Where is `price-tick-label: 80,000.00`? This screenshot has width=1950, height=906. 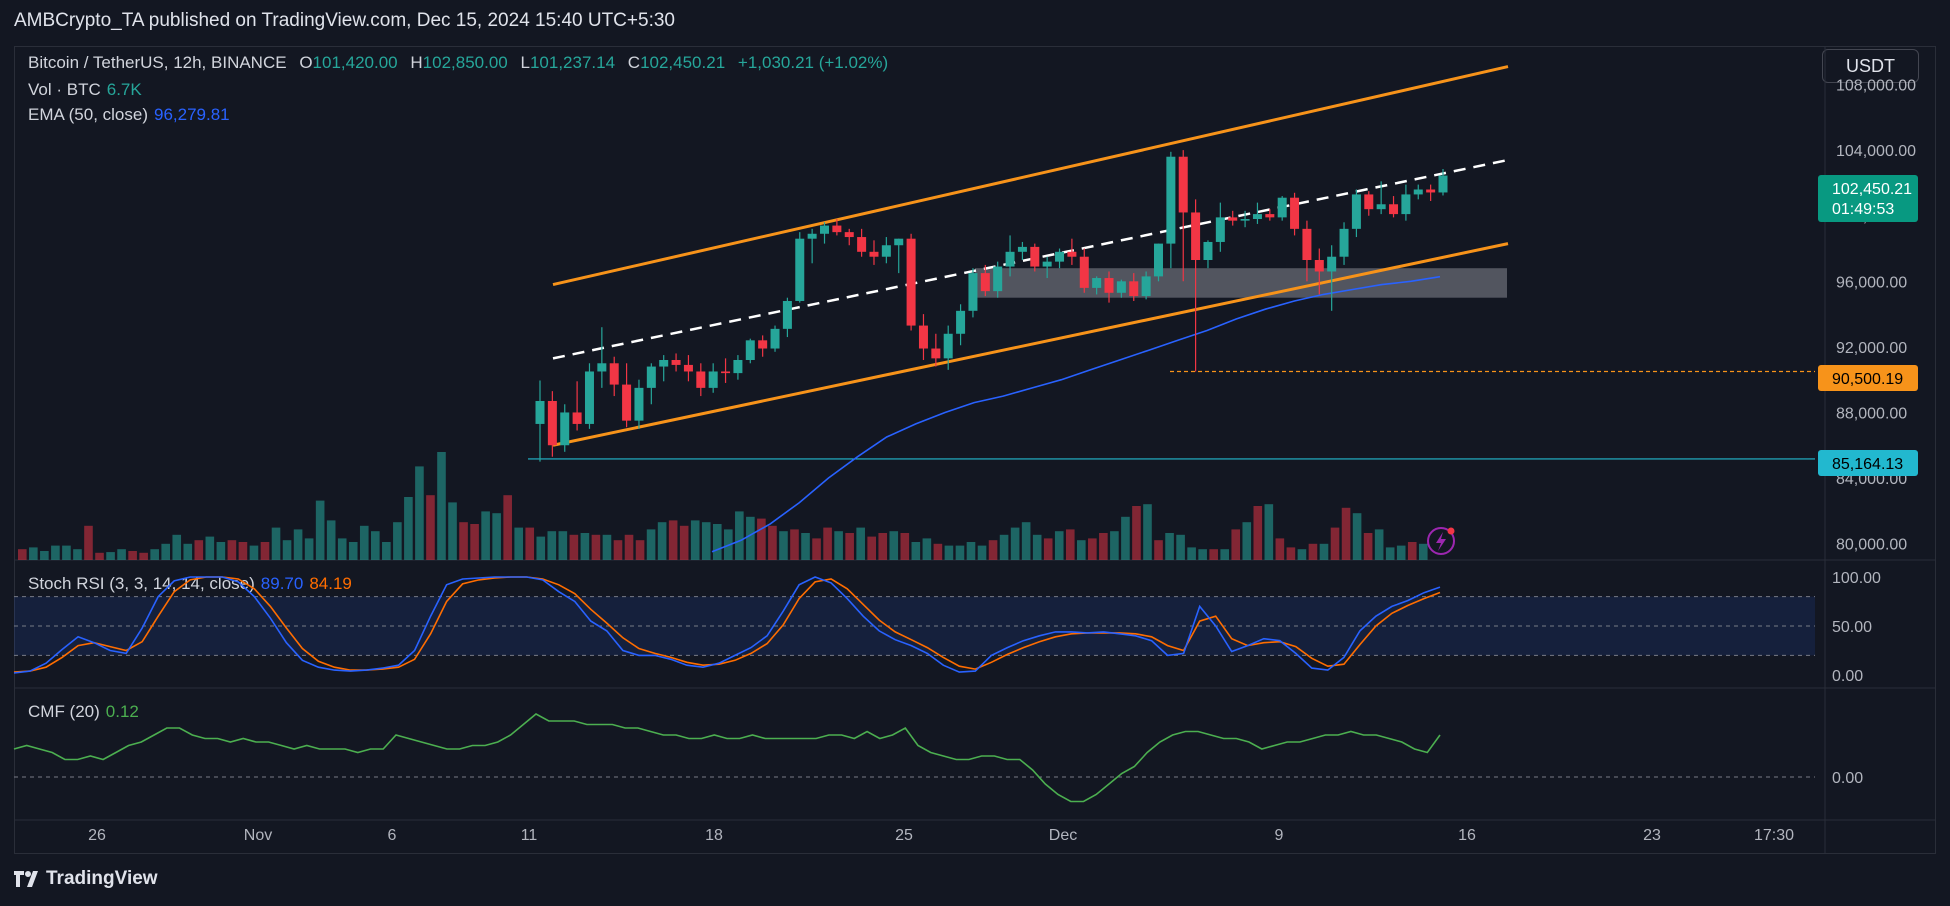 price-tick-label: 80,000.00 is located at coordinates (1871, 545).